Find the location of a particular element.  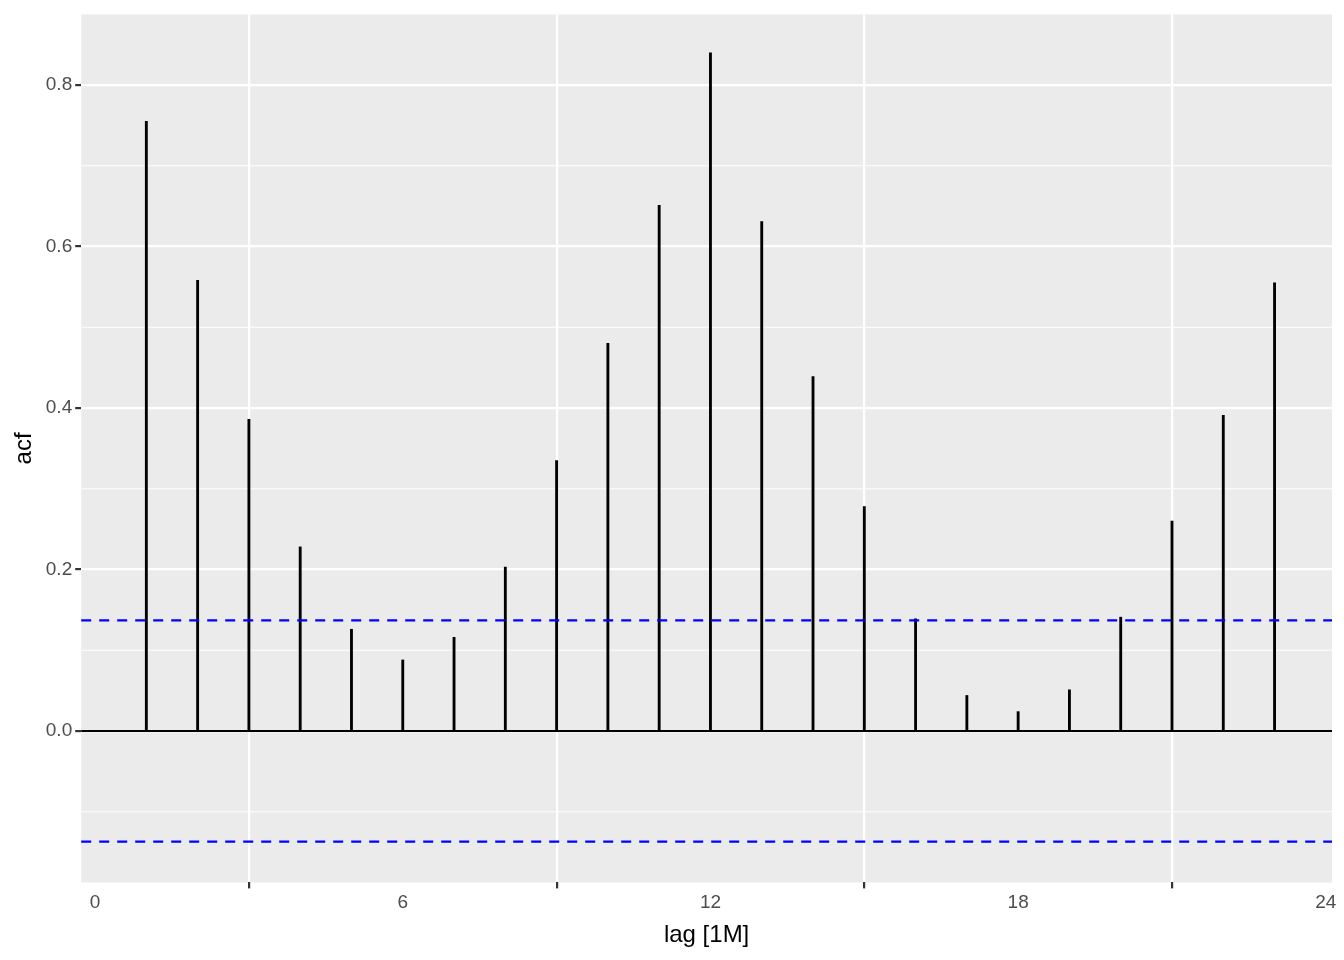

y-tick-label: 0.0 is located at coordinates (59, 730).